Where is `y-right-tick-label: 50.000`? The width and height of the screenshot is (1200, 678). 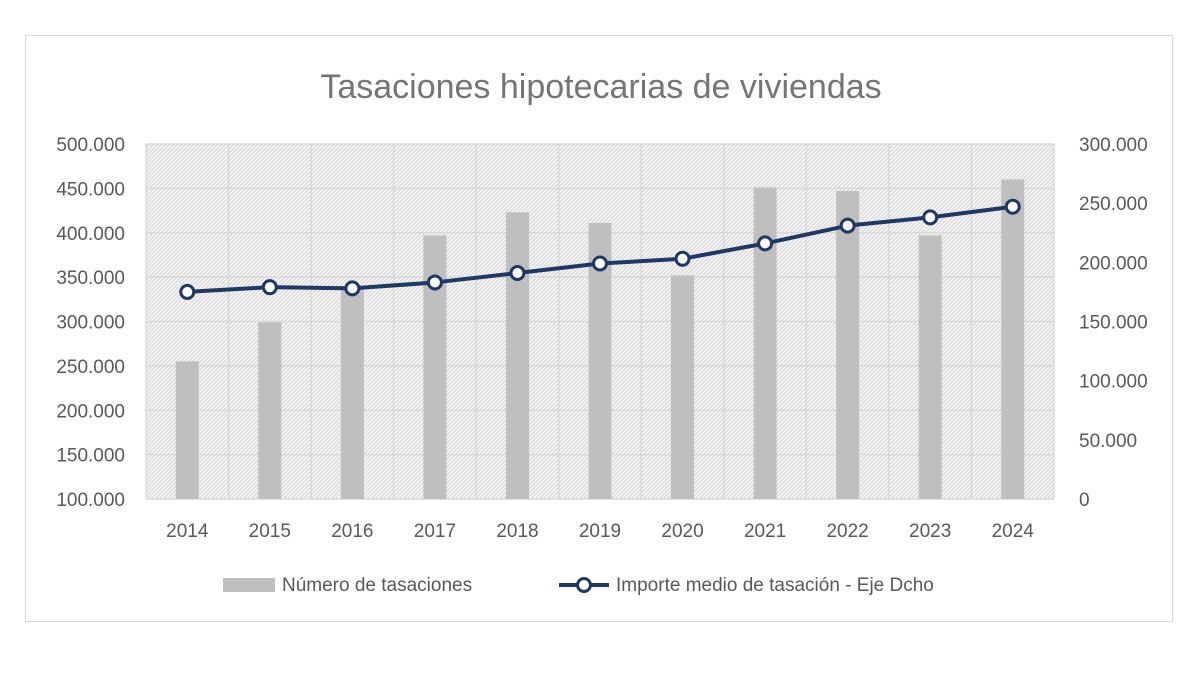
y-right-tick-label: 50.000 is located at coordinates (1108, 441).